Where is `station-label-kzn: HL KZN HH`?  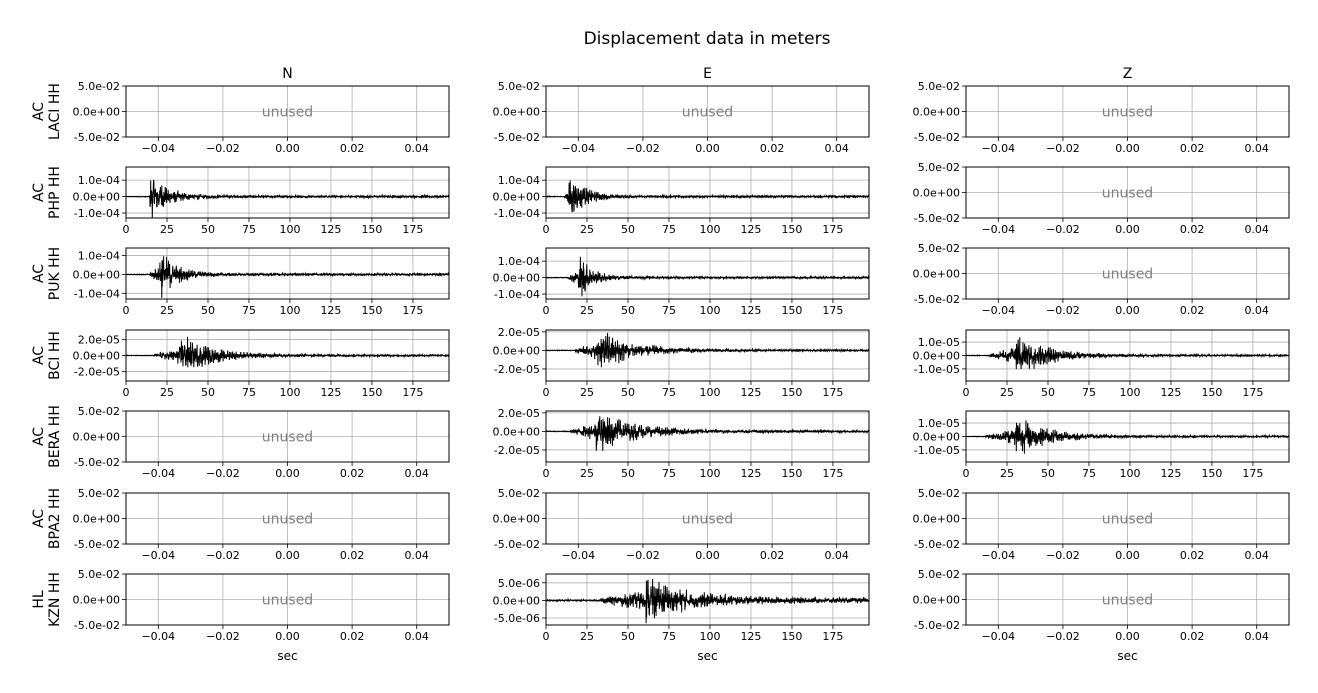 station-label-kzn: HL KZN HH is located at coordinates (47, 599).